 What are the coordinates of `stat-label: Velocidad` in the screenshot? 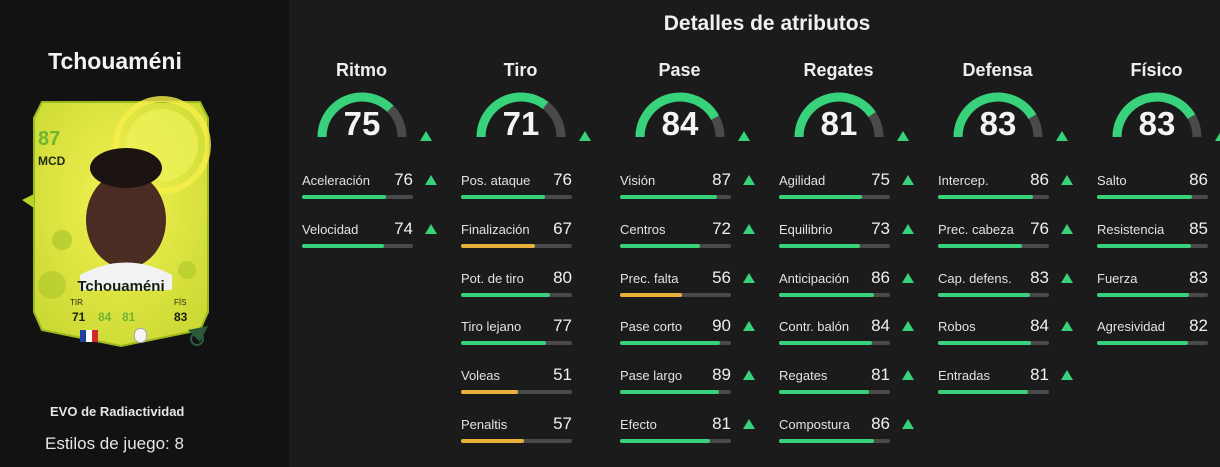 It's located at (330, 229).